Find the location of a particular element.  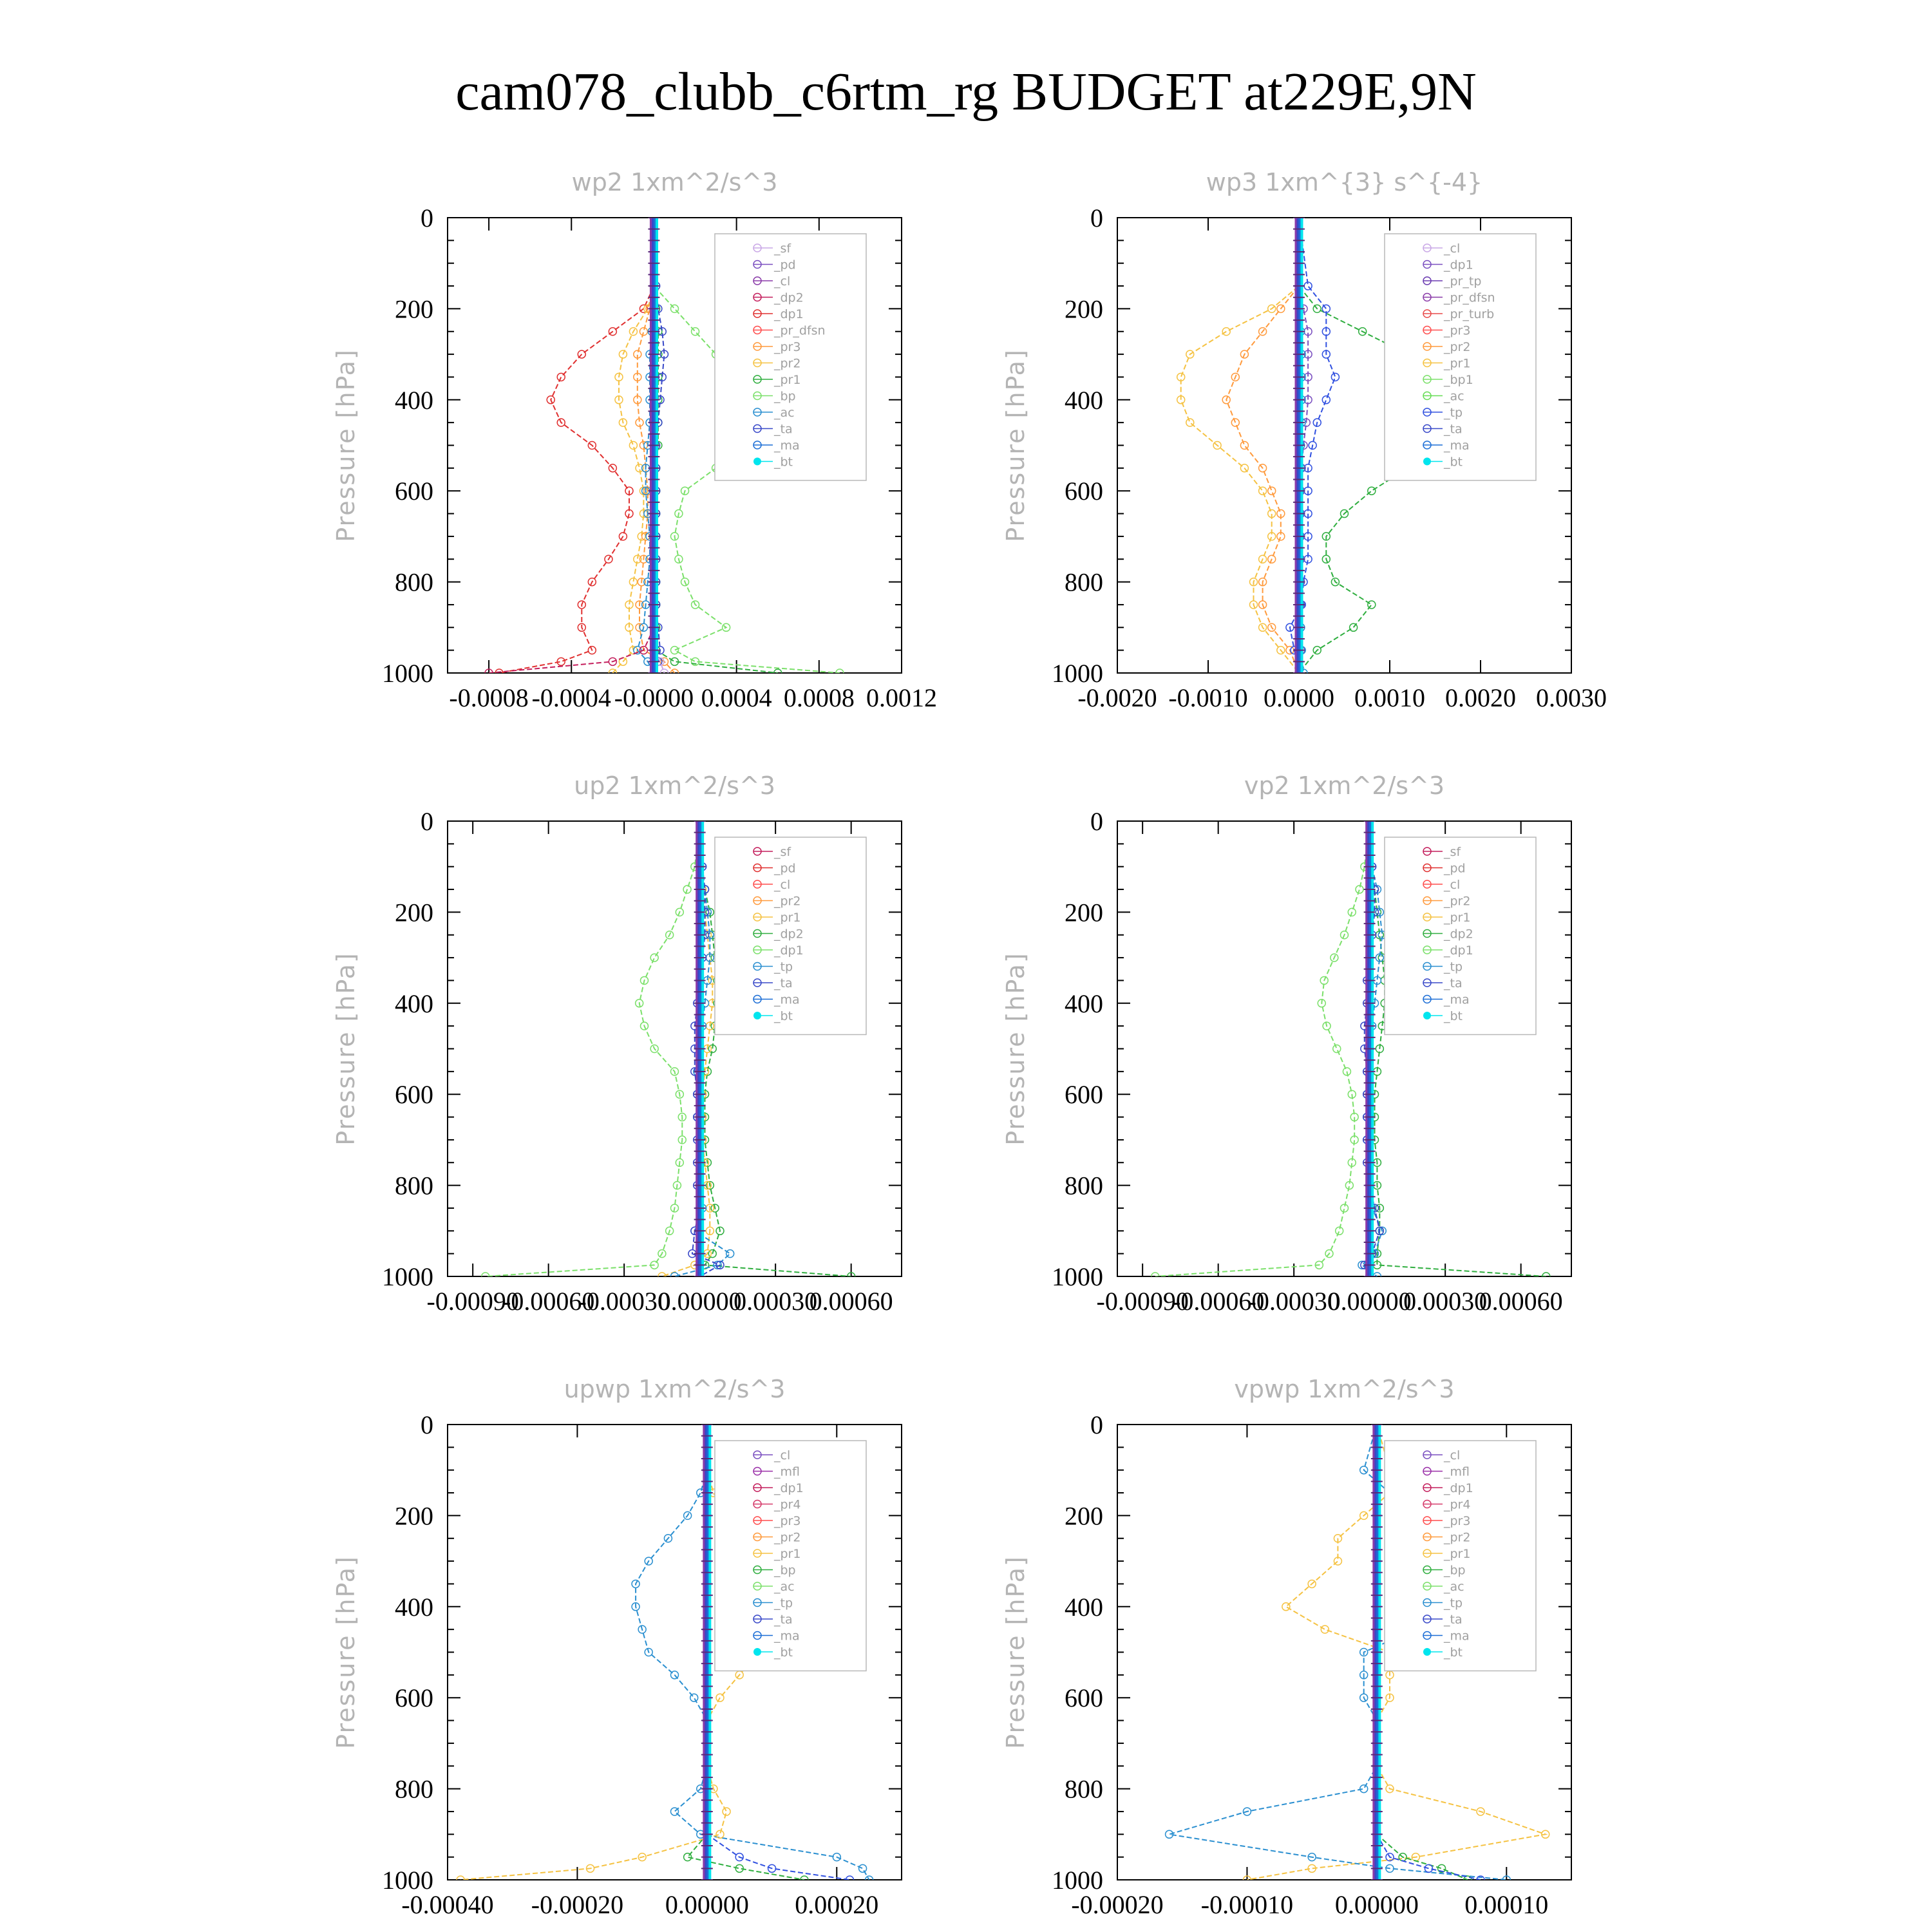

legend-label: _pd is located at coordinates (784, 265).